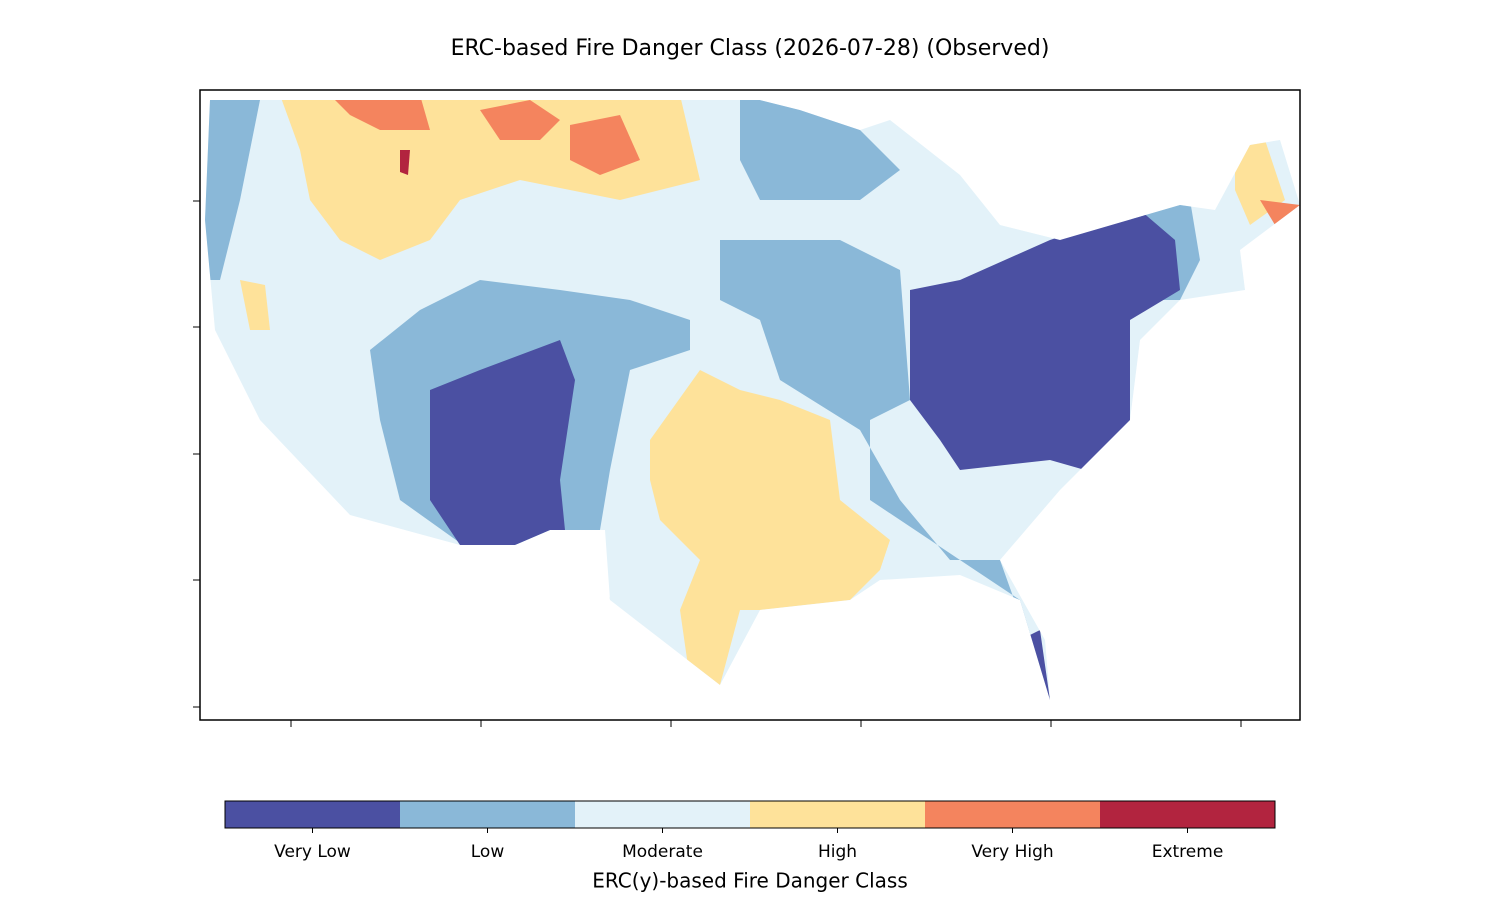 Image resolution: width=1500 pixels, height=900 pixels. Describe the element at coordinates (749, 881) in the screenshot. I see `colorbar-label: ERC(y)-based Fire Danger Class` at that location.